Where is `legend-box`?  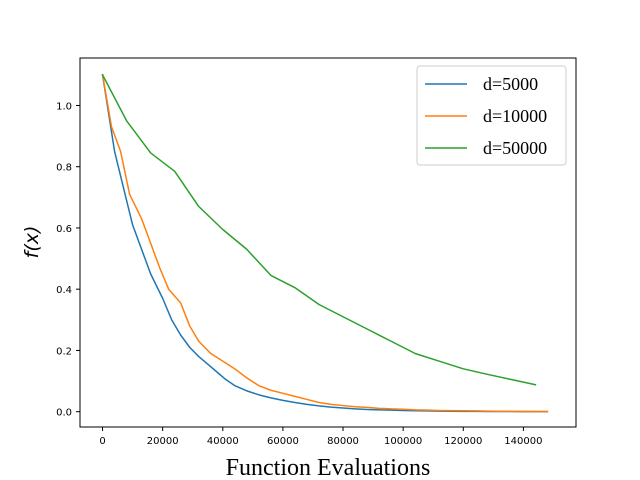 legend-box is located at coordinates (491, 115).